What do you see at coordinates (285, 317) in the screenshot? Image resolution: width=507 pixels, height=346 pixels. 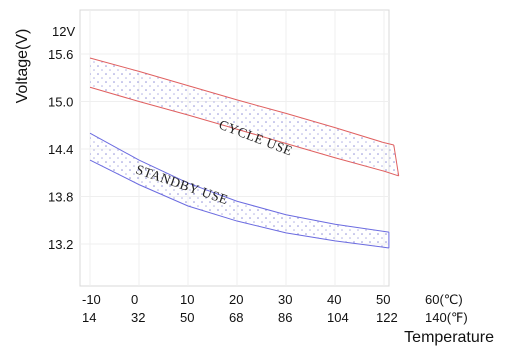 I see `x-tick-label-fahrenheit: 86` at bounding box center [285, 317].